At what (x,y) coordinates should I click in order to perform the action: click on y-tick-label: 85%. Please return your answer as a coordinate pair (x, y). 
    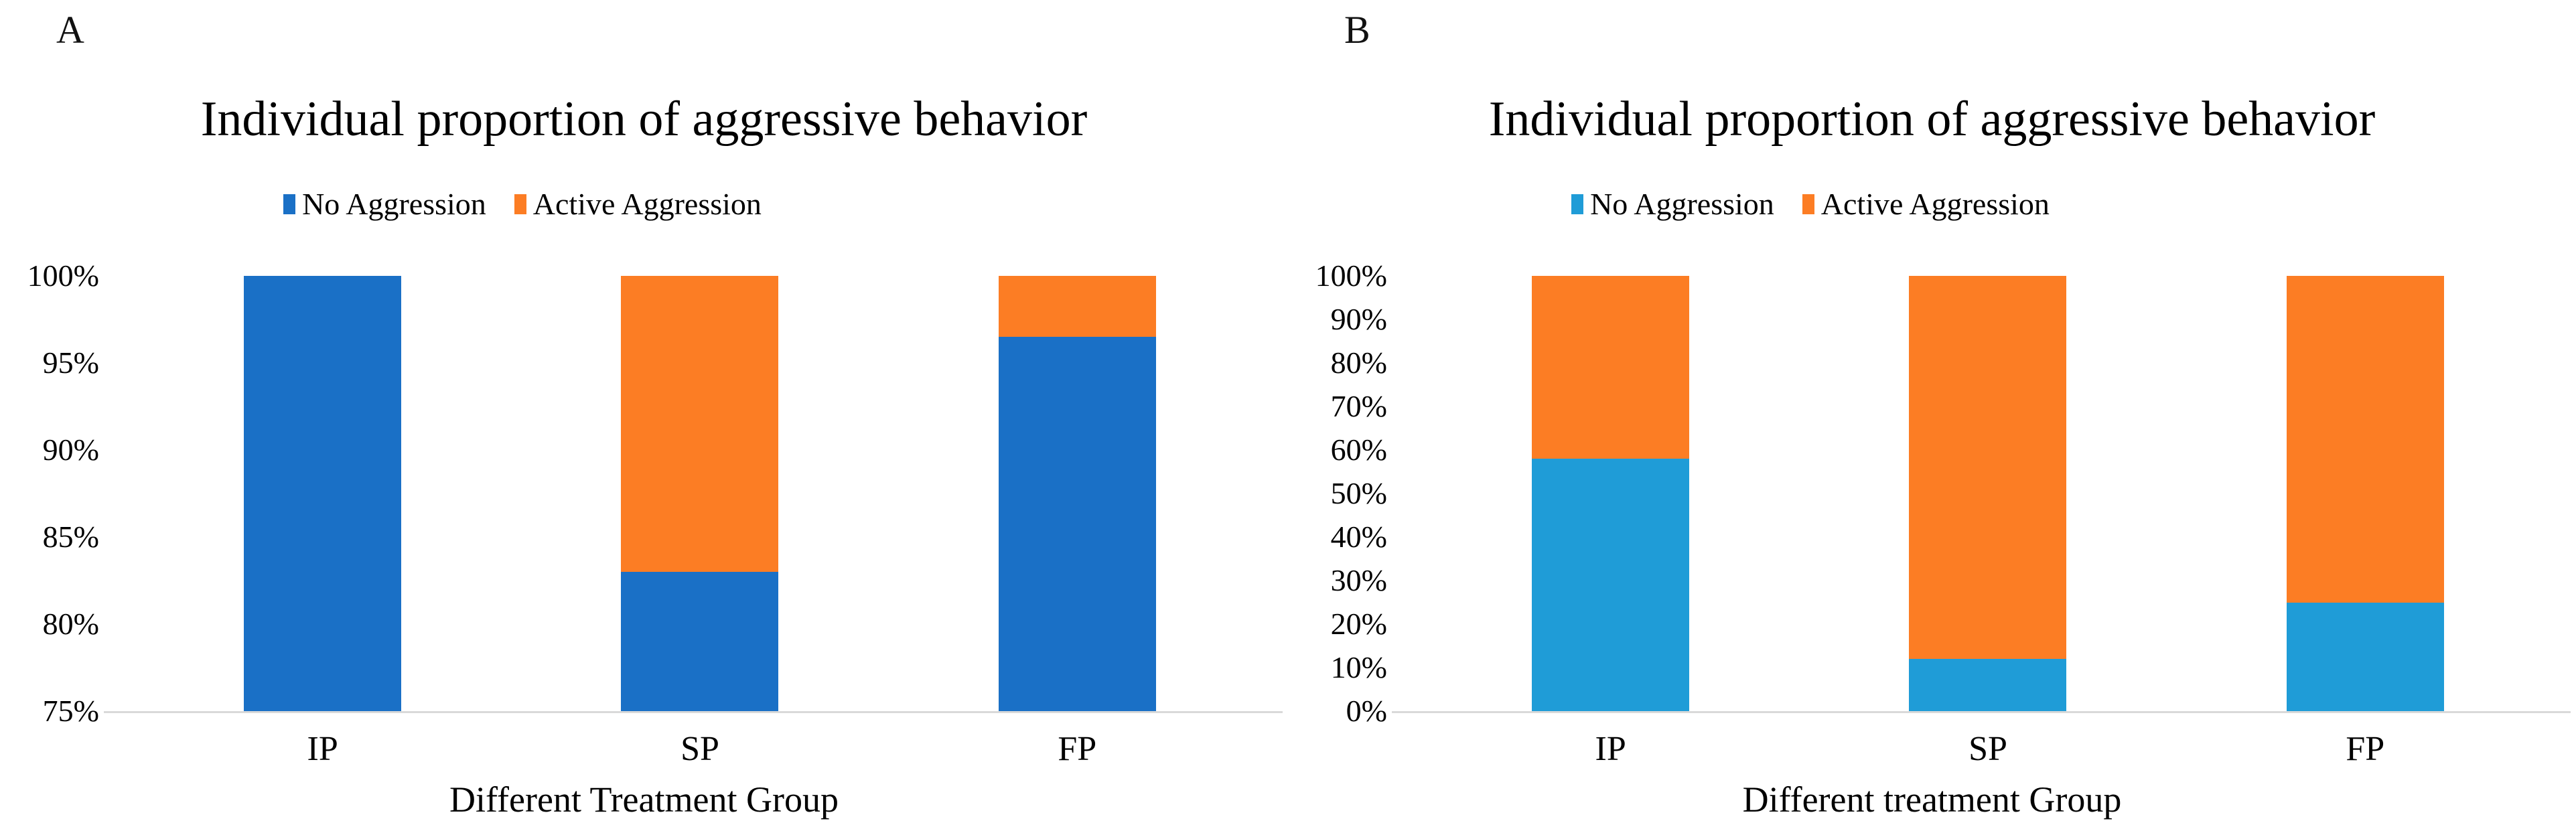
    Looking at the image, I should click on (70, 537).